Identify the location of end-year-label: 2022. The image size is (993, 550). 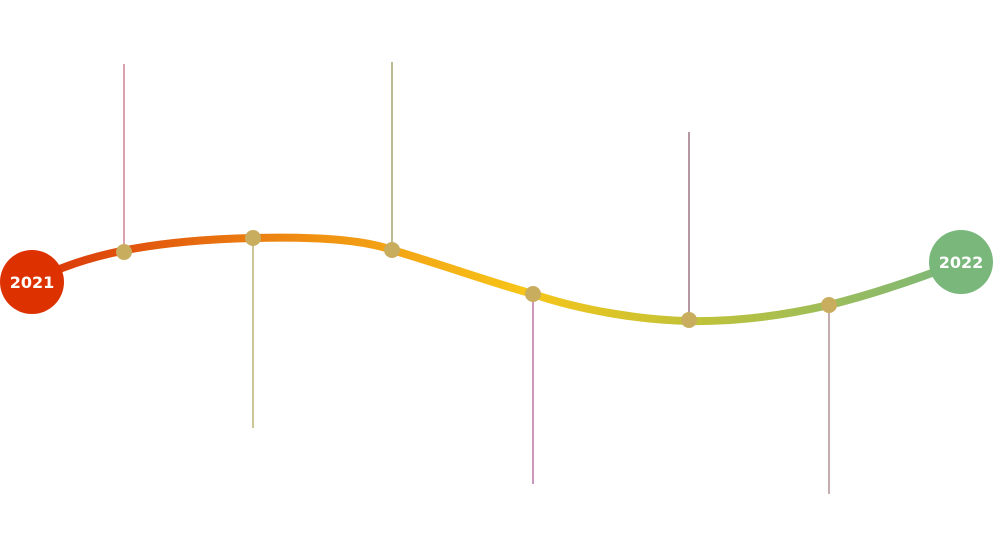
(961, 262).